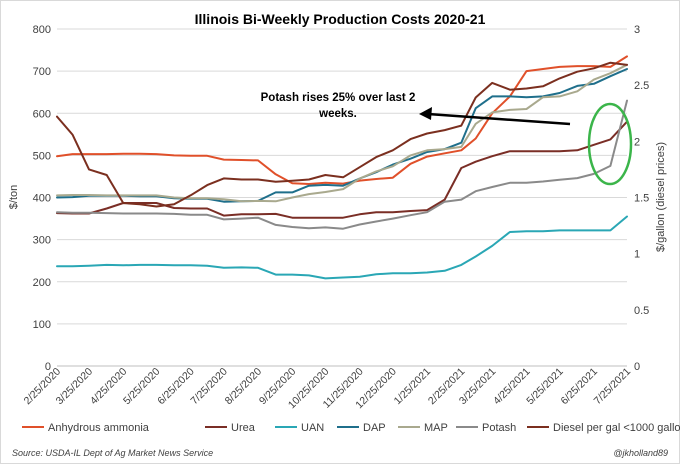 This screenshot has height=469, width=680. I want to click on left-tick-label: 400, so click(42, 199).